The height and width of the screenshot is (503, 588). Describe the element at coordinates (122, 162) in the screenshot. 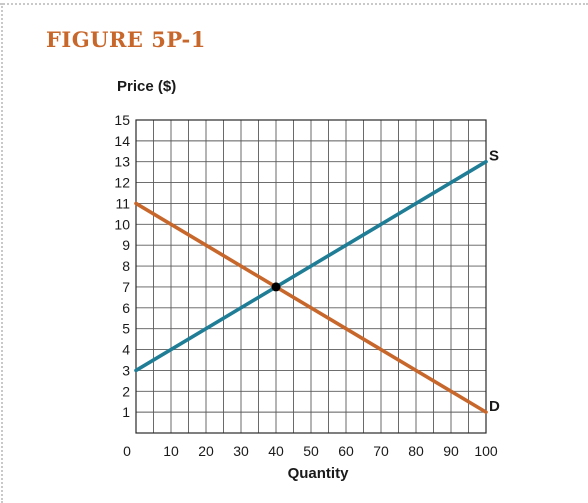

I see `y-tick-label: 13` at that location.